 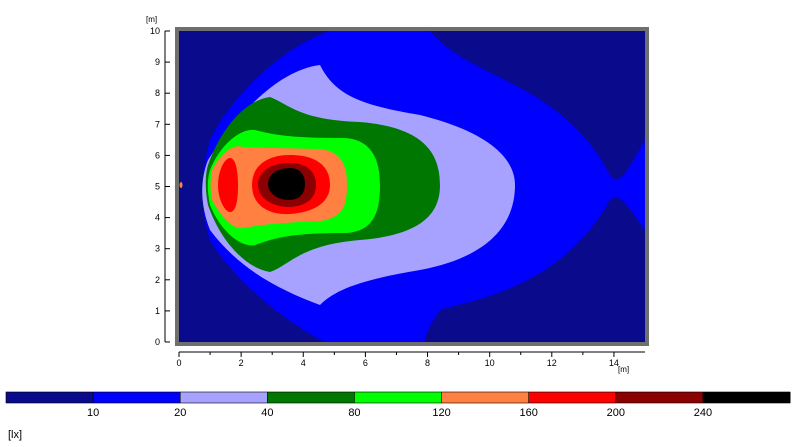 I want to click on contour-band-160-200-left, so click(x=228, y=185).